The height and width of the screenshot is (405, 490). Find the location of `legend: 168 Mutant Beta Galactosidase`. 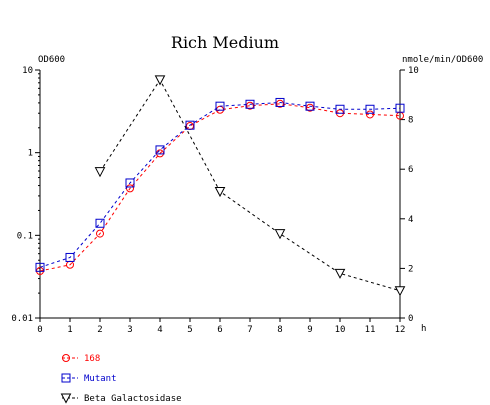

legend: 168 Mutant Beta Galactosidase is located at coordinates (121, 379).